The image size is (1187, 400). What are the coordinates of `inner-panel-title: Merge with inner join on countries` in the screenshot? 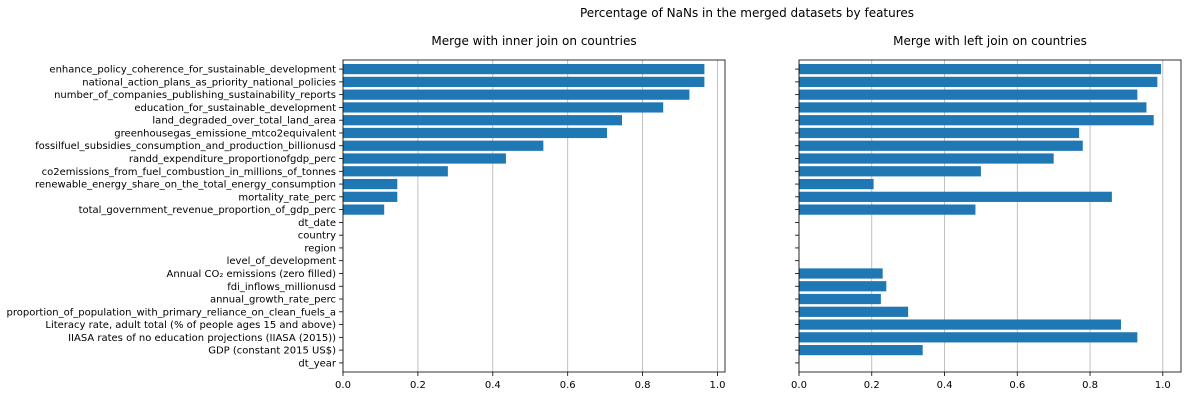 It's located at (533, 41).